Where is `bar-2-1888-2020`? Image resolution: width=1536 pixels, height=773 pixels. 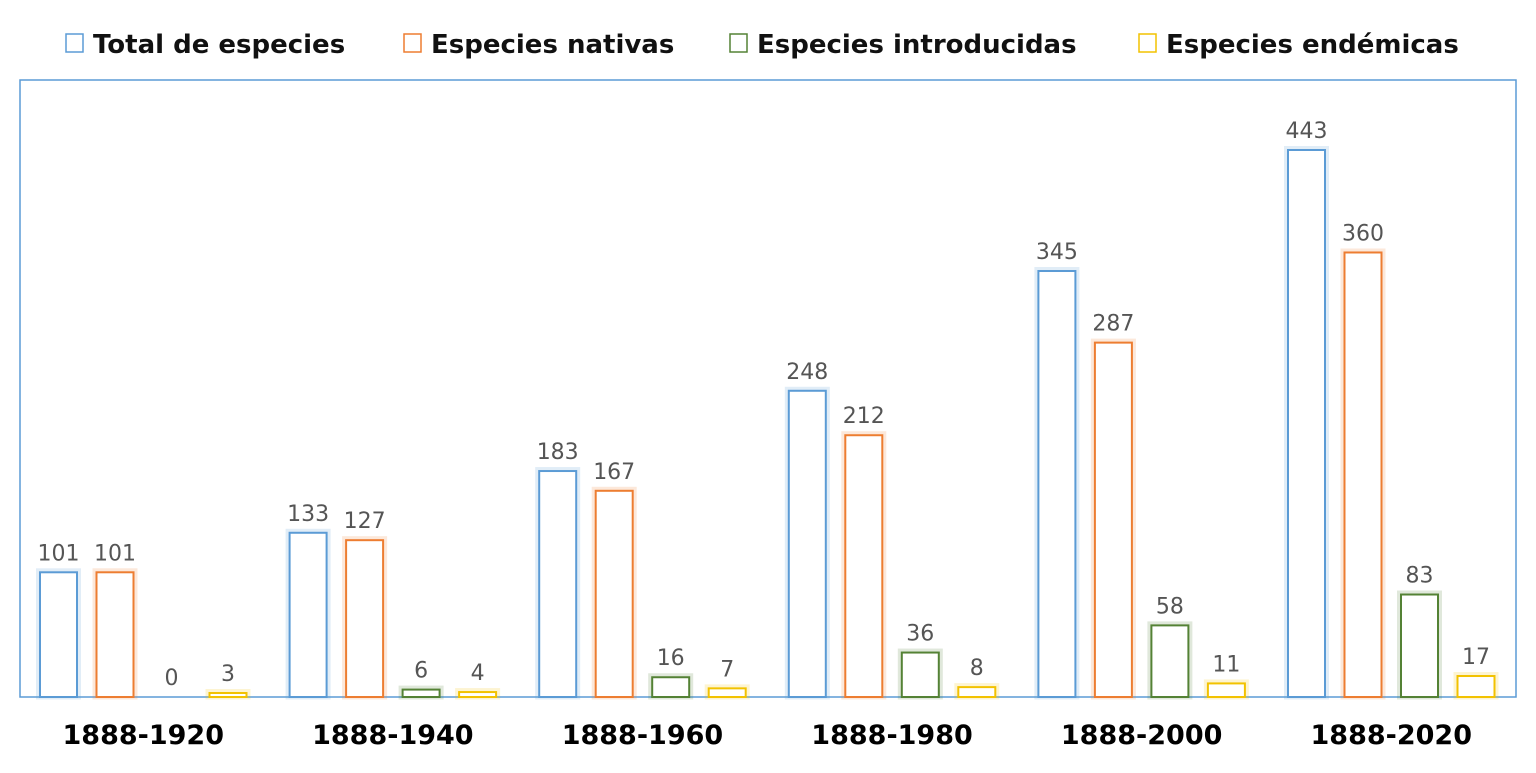 bar-2-1888-2020 is located at coordinates (1363, 474).